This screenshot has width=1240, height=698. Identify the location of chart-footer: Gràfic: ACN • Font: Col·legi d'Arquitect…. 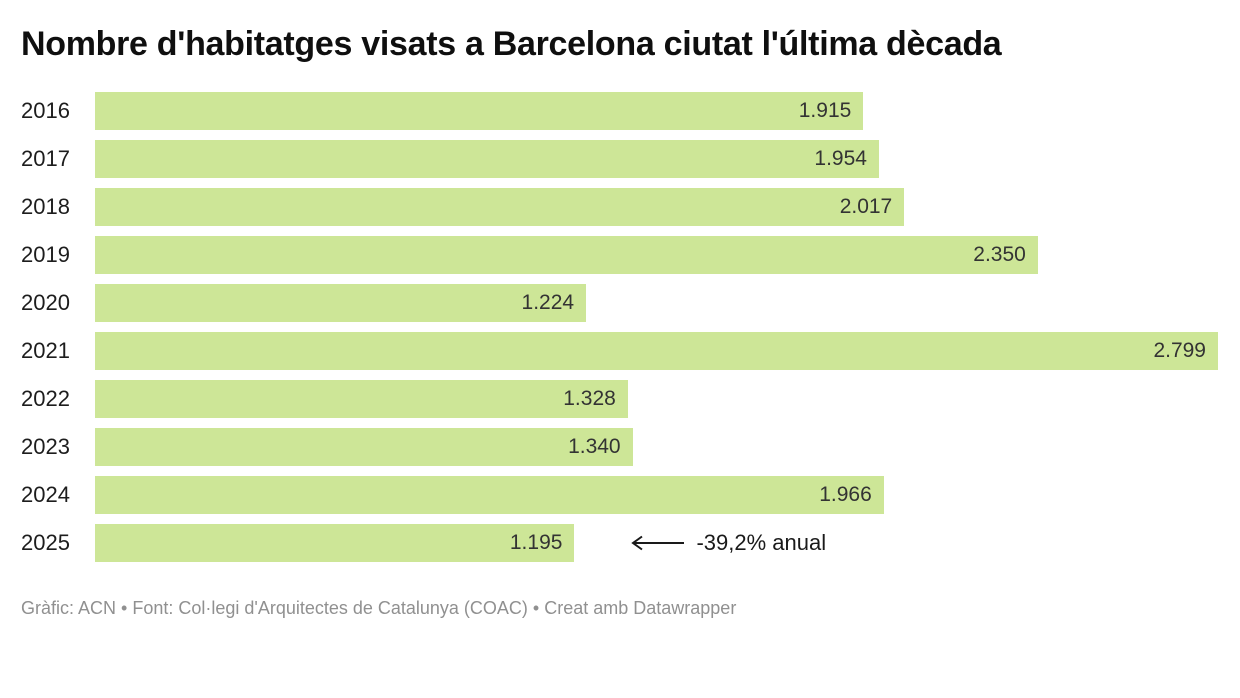
(379, 608).